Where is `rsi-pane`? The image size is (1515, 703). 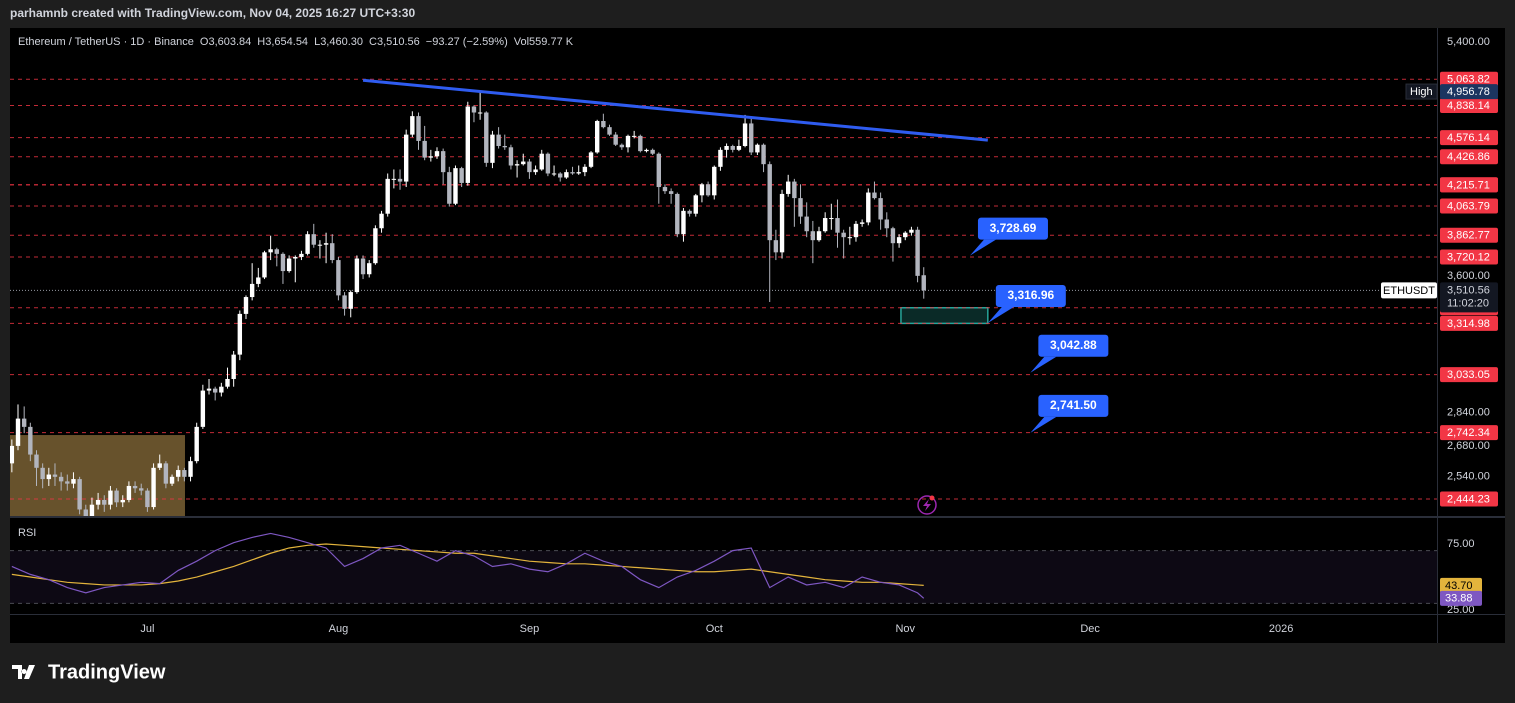 rsi-pane is located at coordinates (723, 568).